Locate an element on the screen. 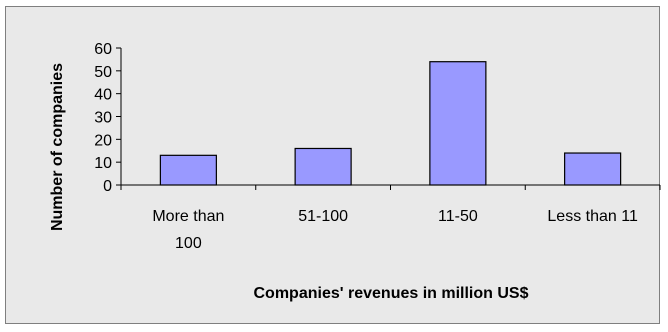 The image size is (668, 332). x-axis-title: Companies' revenues in million US$ is located at coordinates (391, 293).